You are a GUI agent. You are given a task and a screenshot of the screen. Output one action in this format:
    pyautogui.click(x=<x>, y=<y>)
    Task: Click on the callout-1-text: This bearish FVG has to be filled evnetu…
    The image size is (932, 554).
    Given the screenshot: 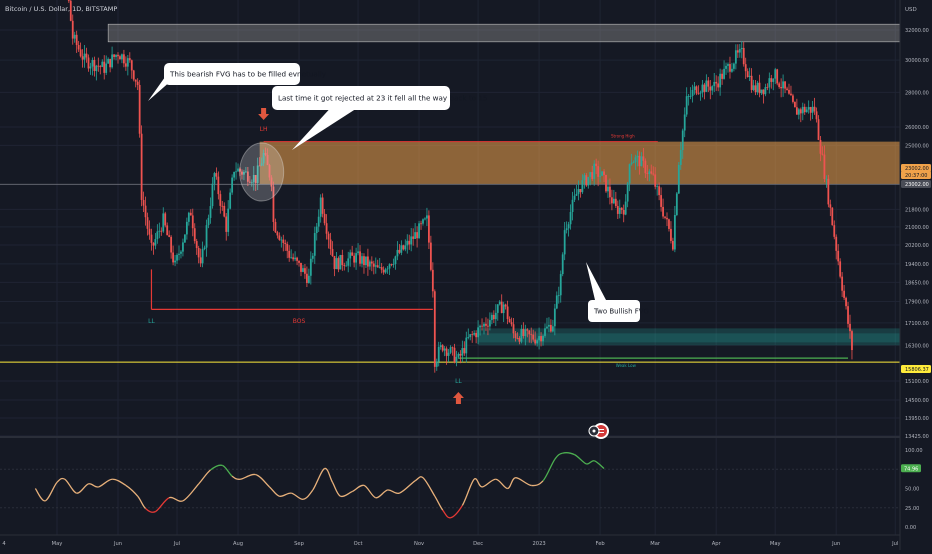 What is the action you would take?
    pyautogui.click(x=248, y=74)
    